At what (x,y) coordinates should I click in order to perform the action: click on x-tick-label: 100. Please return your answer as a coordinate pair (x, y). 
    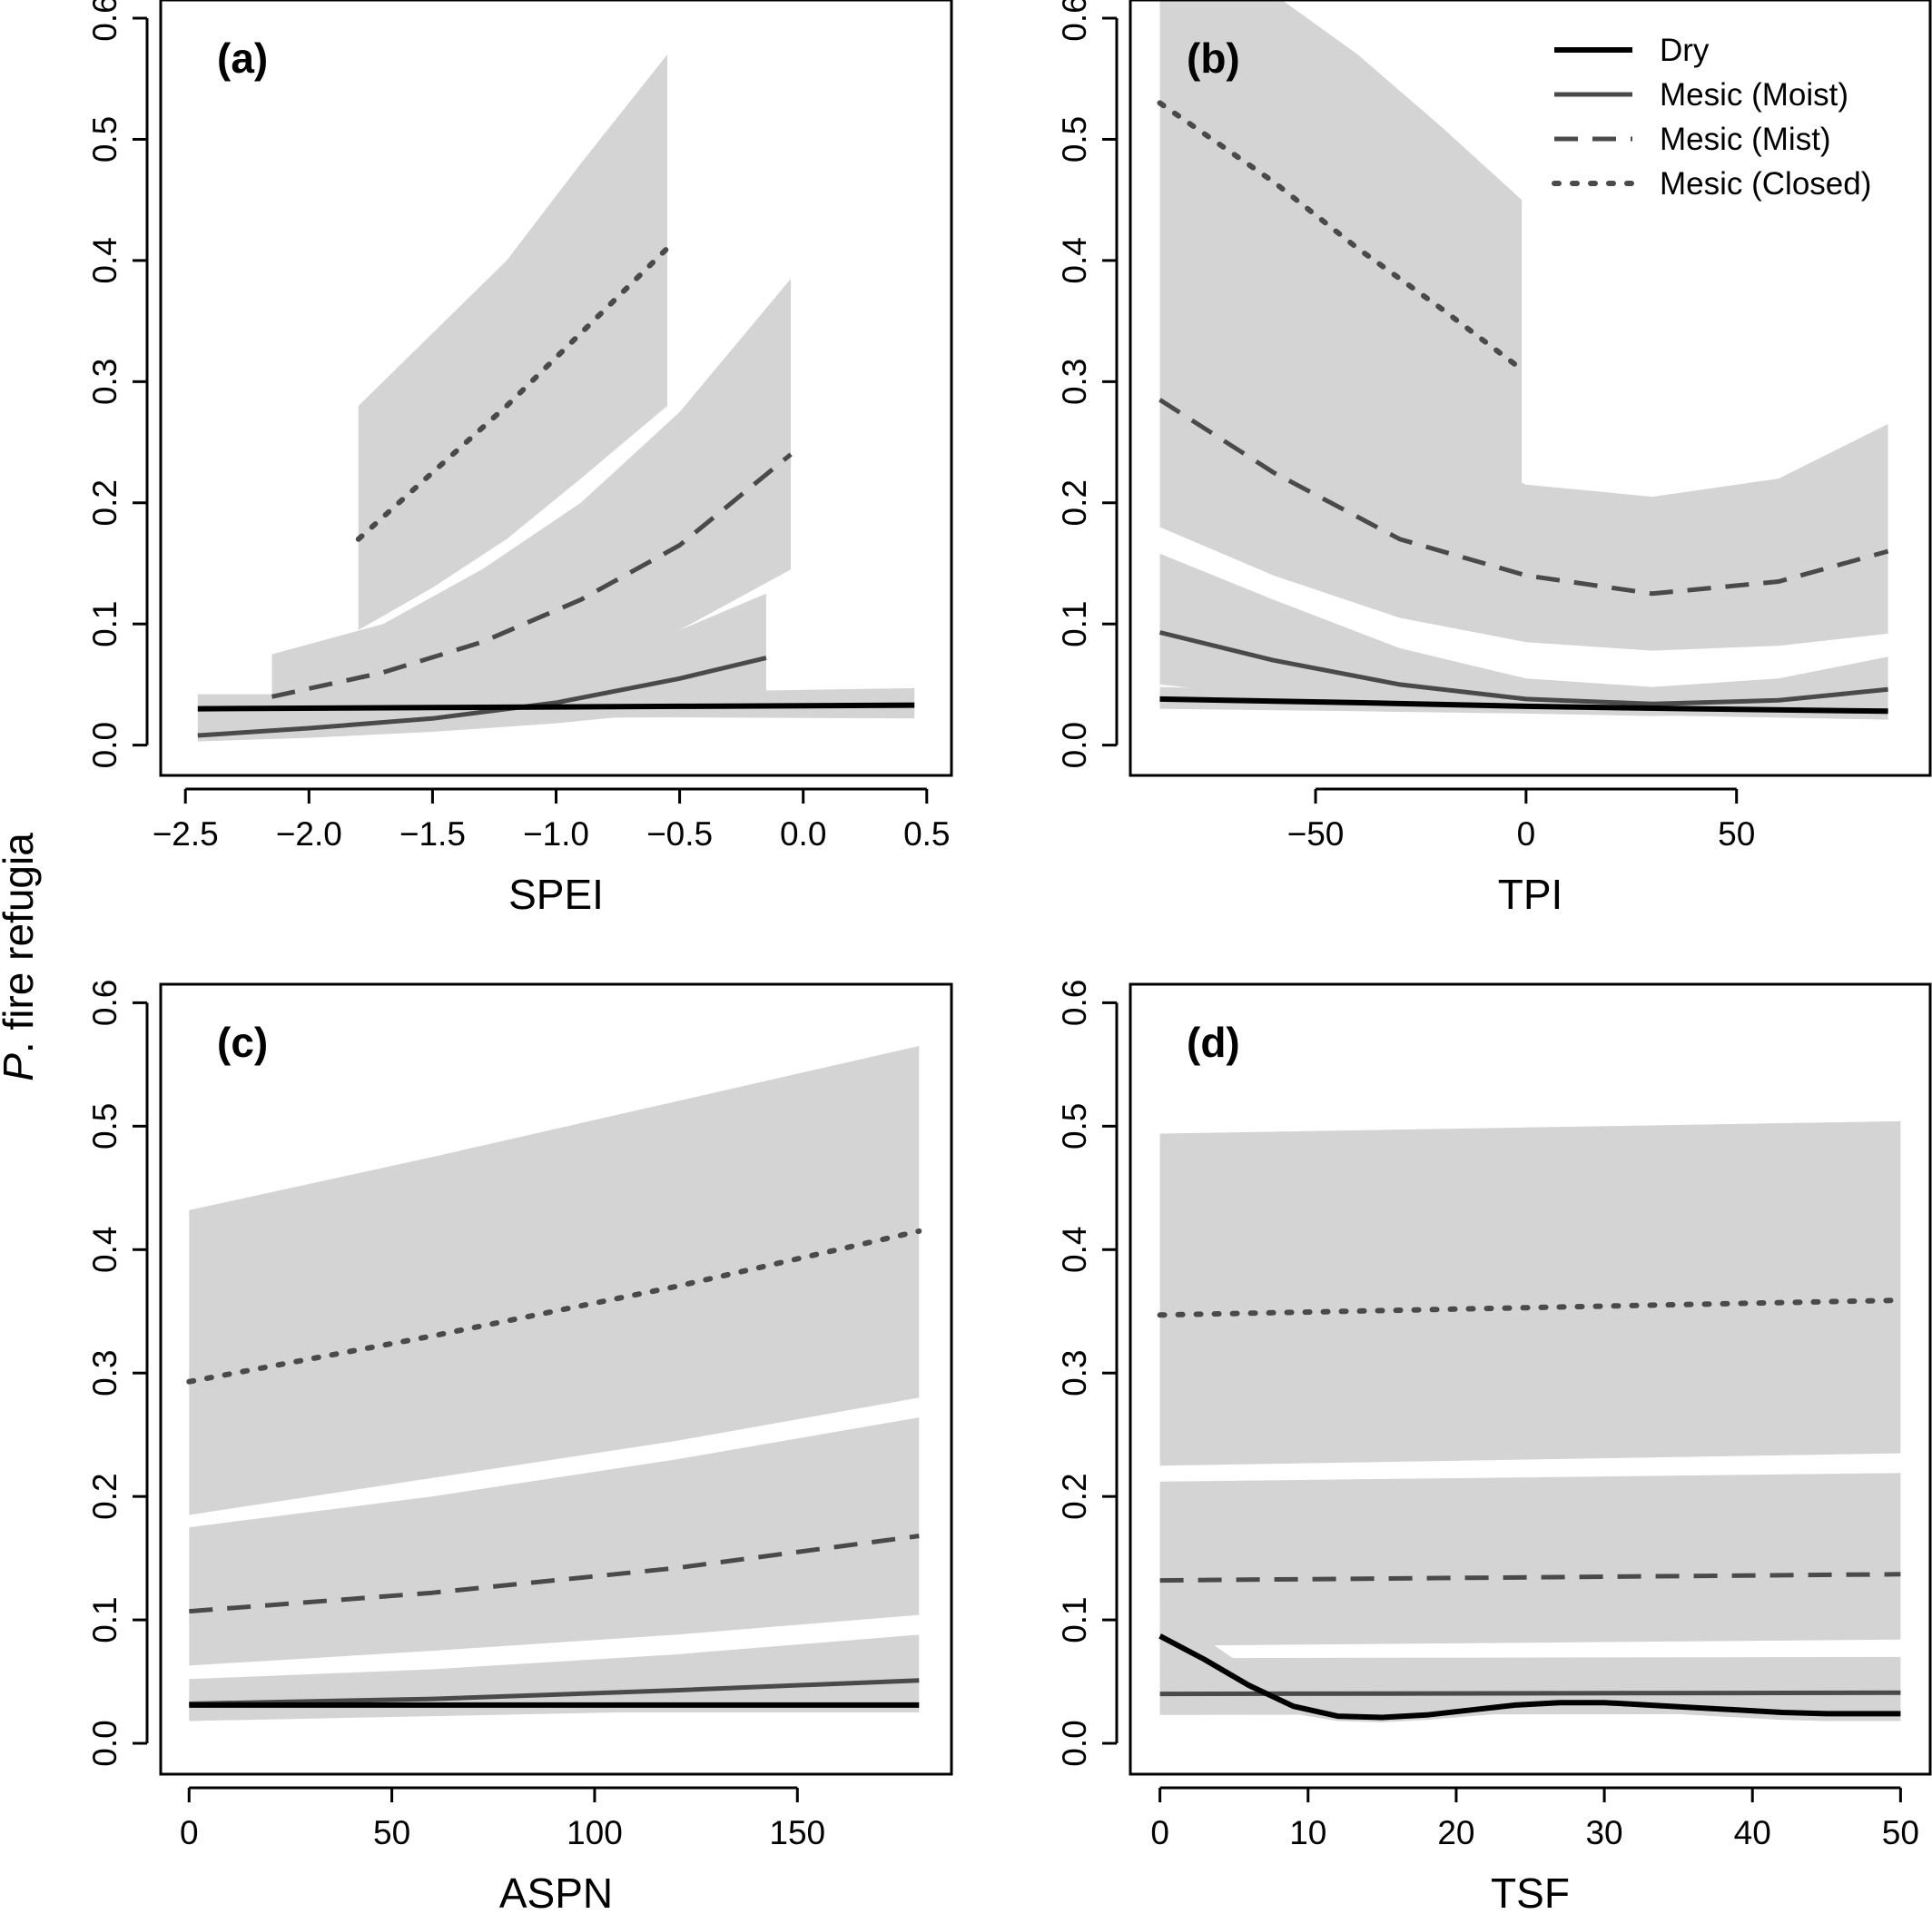
    Looking at the image, I should click on (595, 1833).